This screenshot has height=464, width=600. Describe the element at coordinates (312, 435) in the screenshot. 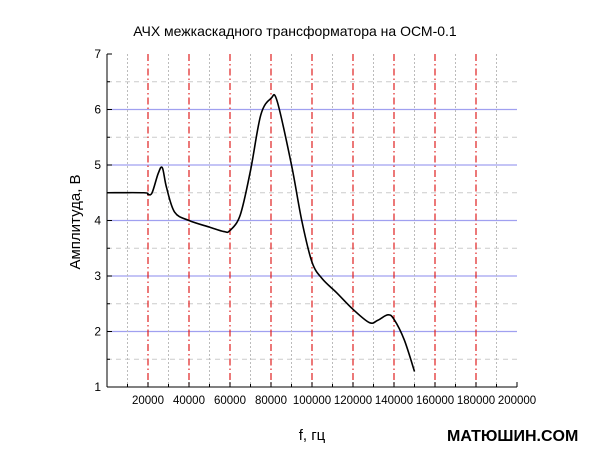

I see `x-axis-label: f, гц` at that location.